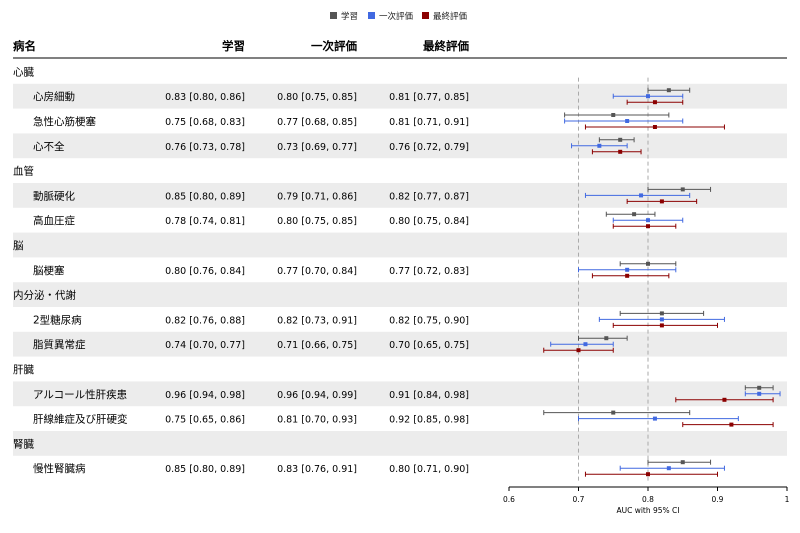  I want to click on disease-label: 肝線維症及び肝硬変, so click(80, 419).